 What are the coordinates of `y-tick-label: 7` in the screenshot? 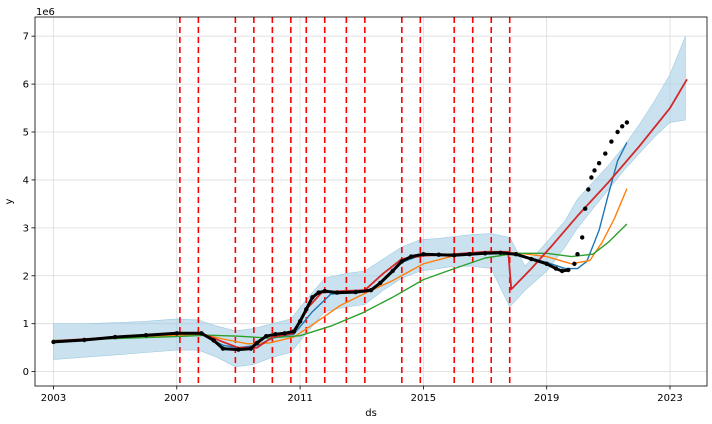 It's located at (26, 37).